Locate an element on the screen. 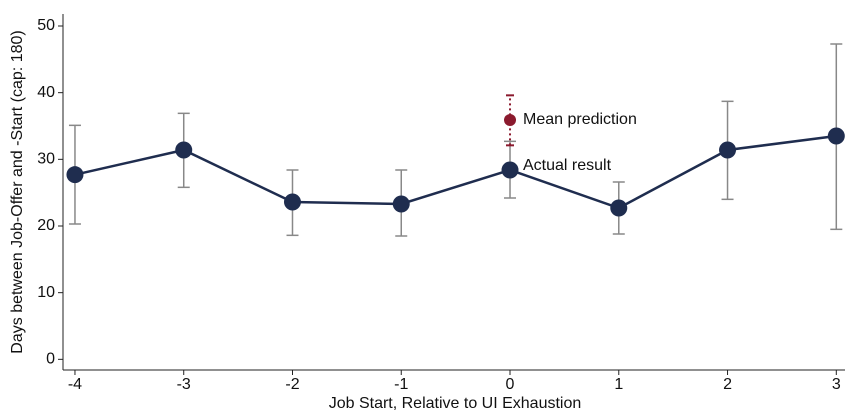  y-tick-label: 20 is located at coordinates (46, 225).